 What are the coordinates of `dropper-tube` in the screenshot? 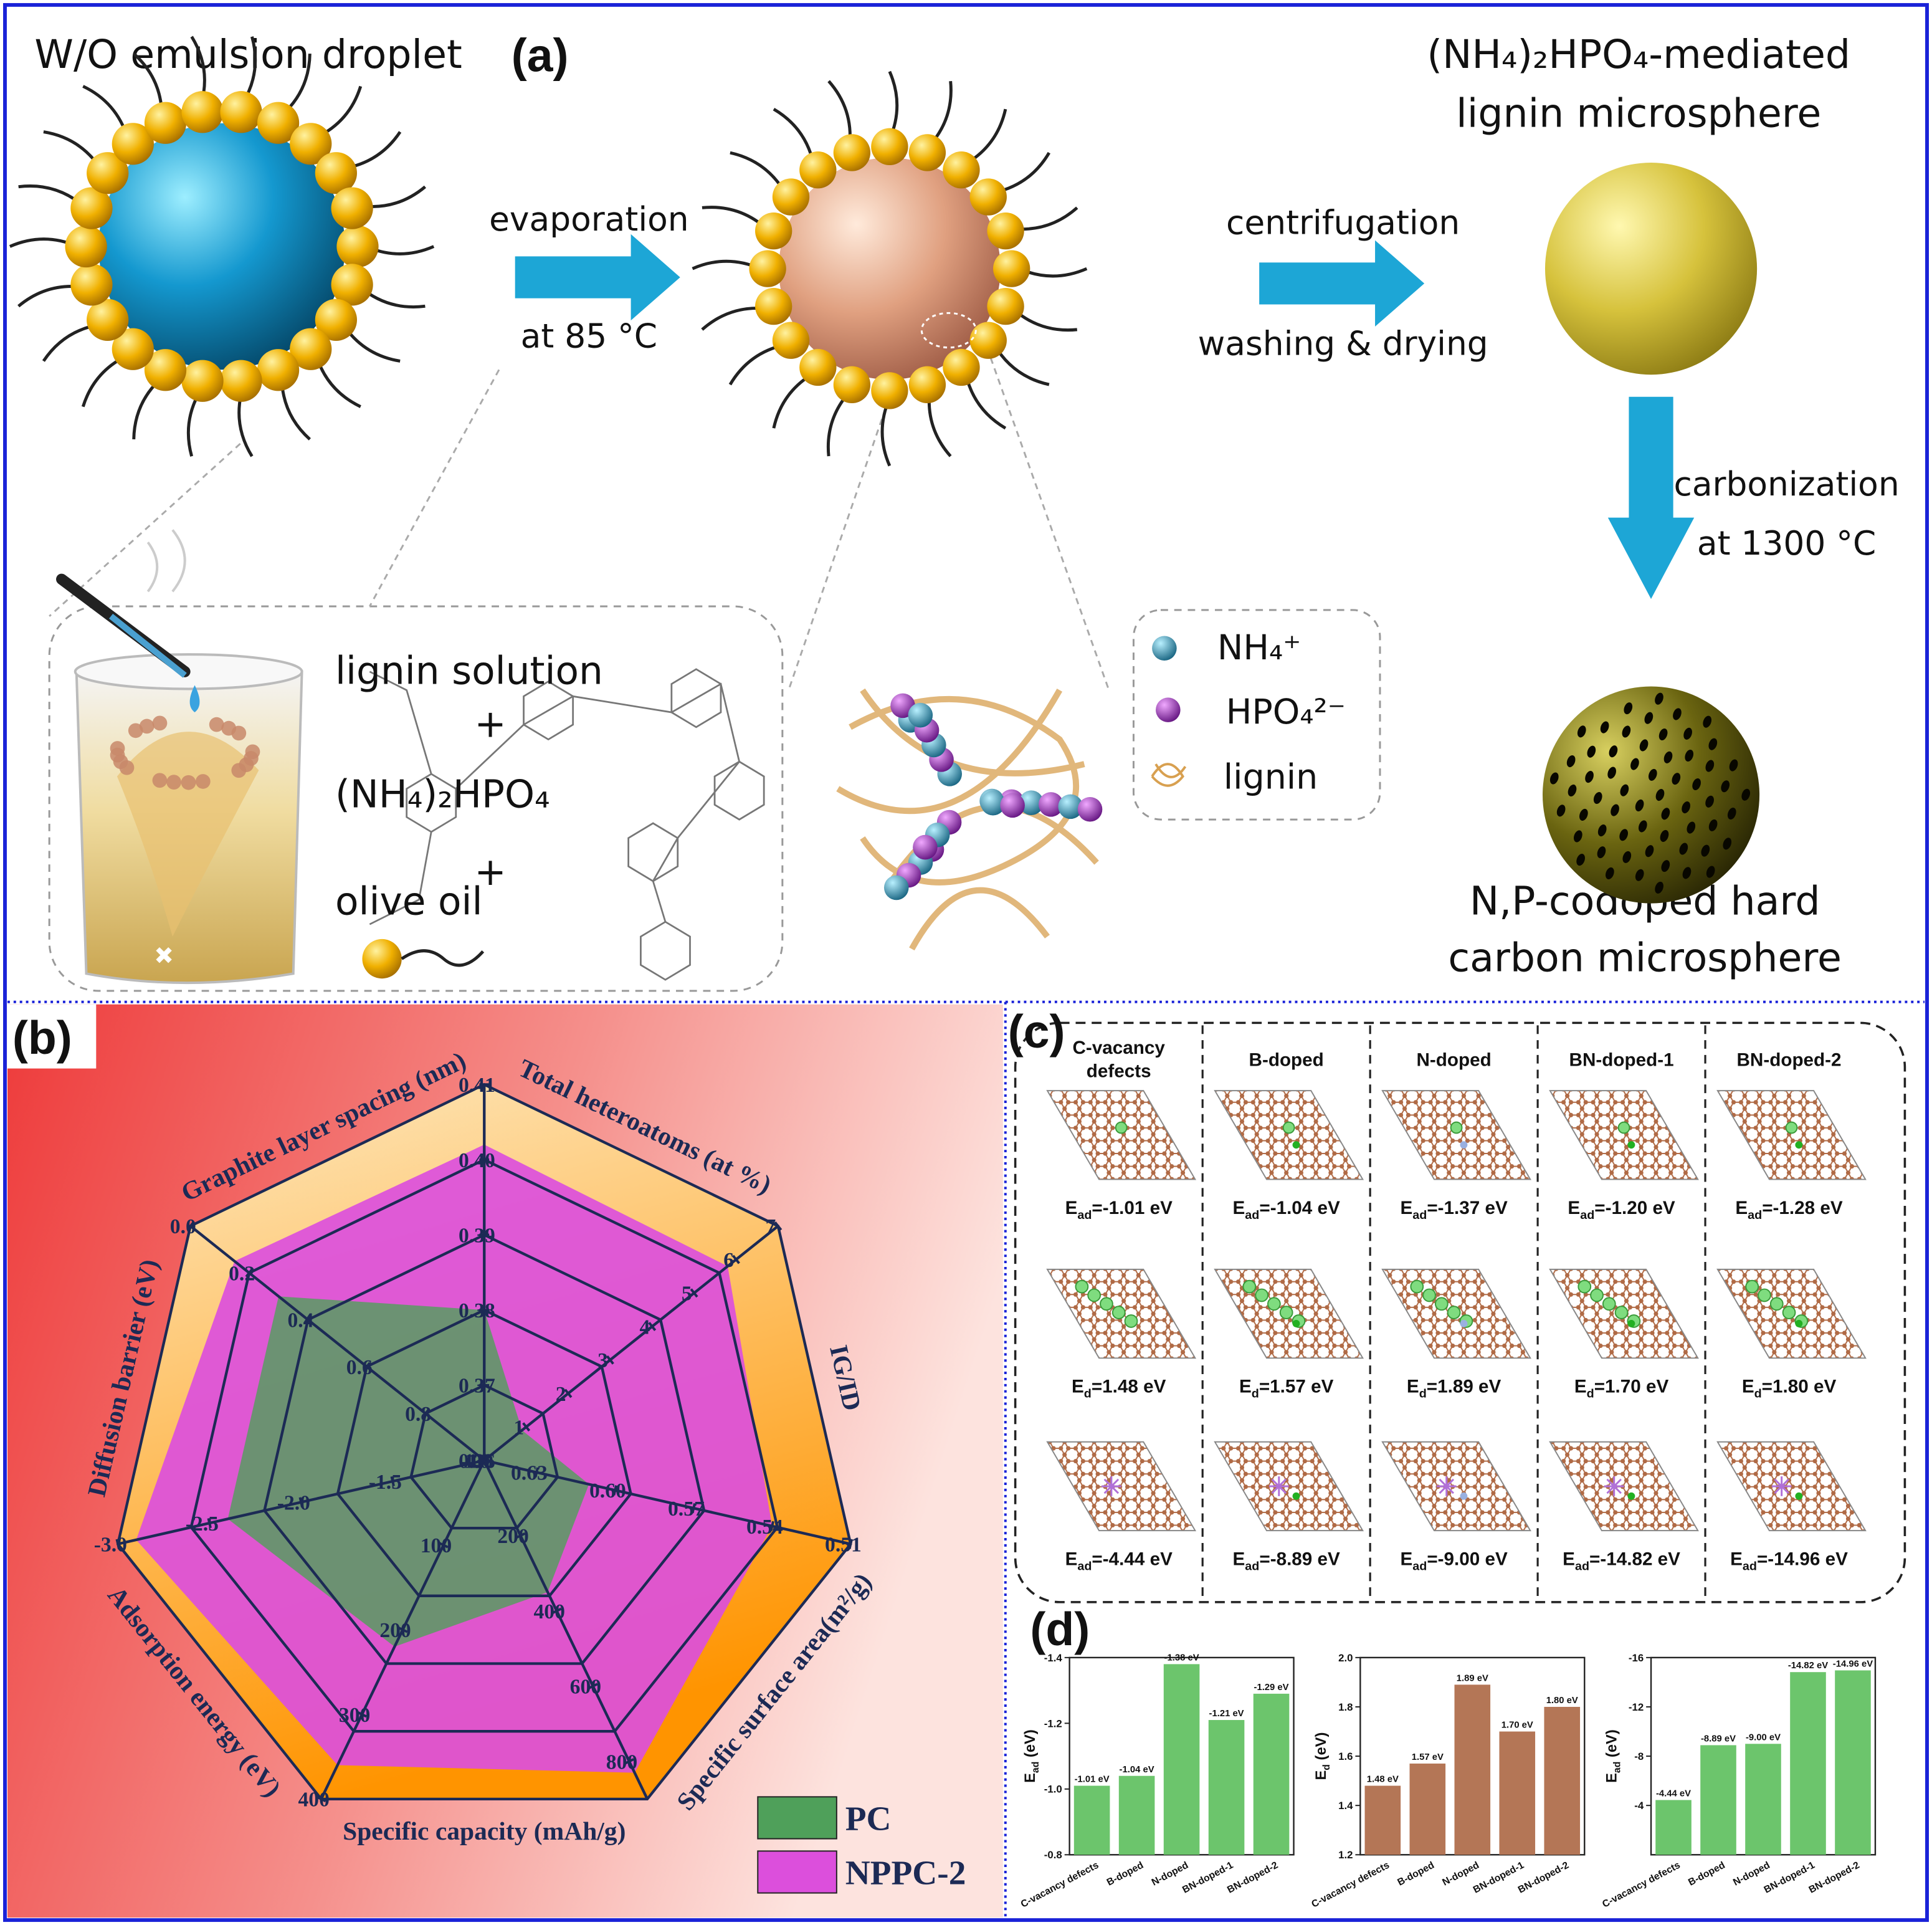 It's located at (147, 645).